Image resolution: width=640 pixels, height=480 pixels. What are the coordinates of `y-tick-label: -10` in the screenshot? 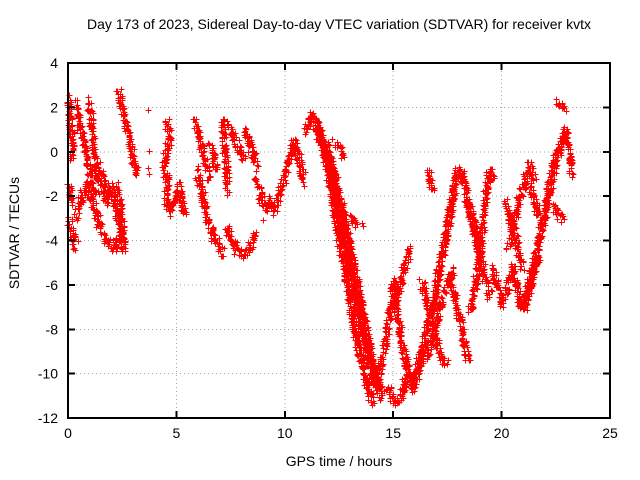 It's located at (48, 374).